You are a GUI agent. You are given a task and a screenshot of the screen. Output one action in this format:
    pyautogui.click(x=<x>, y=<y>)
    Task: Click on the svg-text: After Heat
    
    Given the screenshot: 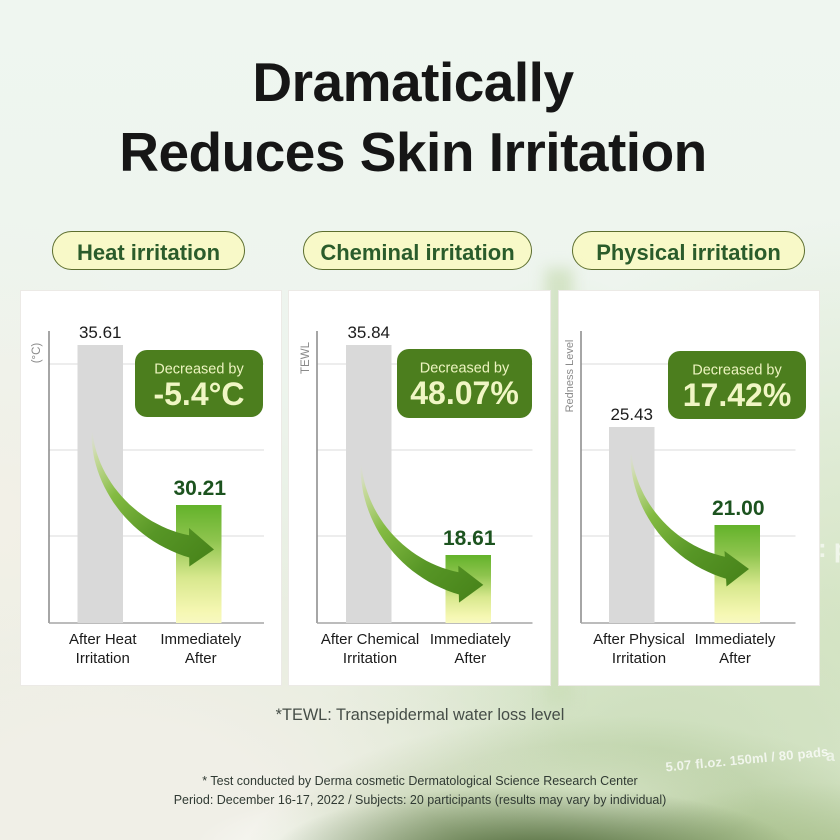 What is the action you would take?
    pyautogui.click(x=103, y=639)
    